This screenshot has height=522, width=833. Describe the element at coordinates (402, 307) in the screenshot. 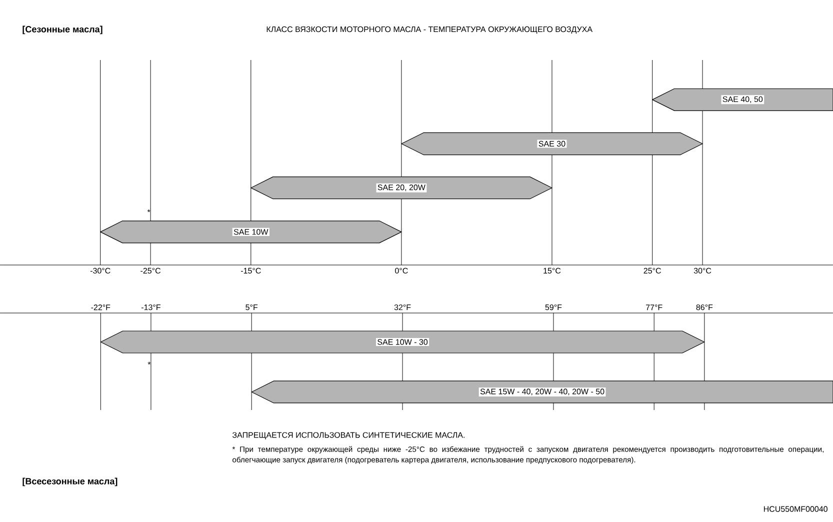

I see `x-tick-label: 32°F` at that location.